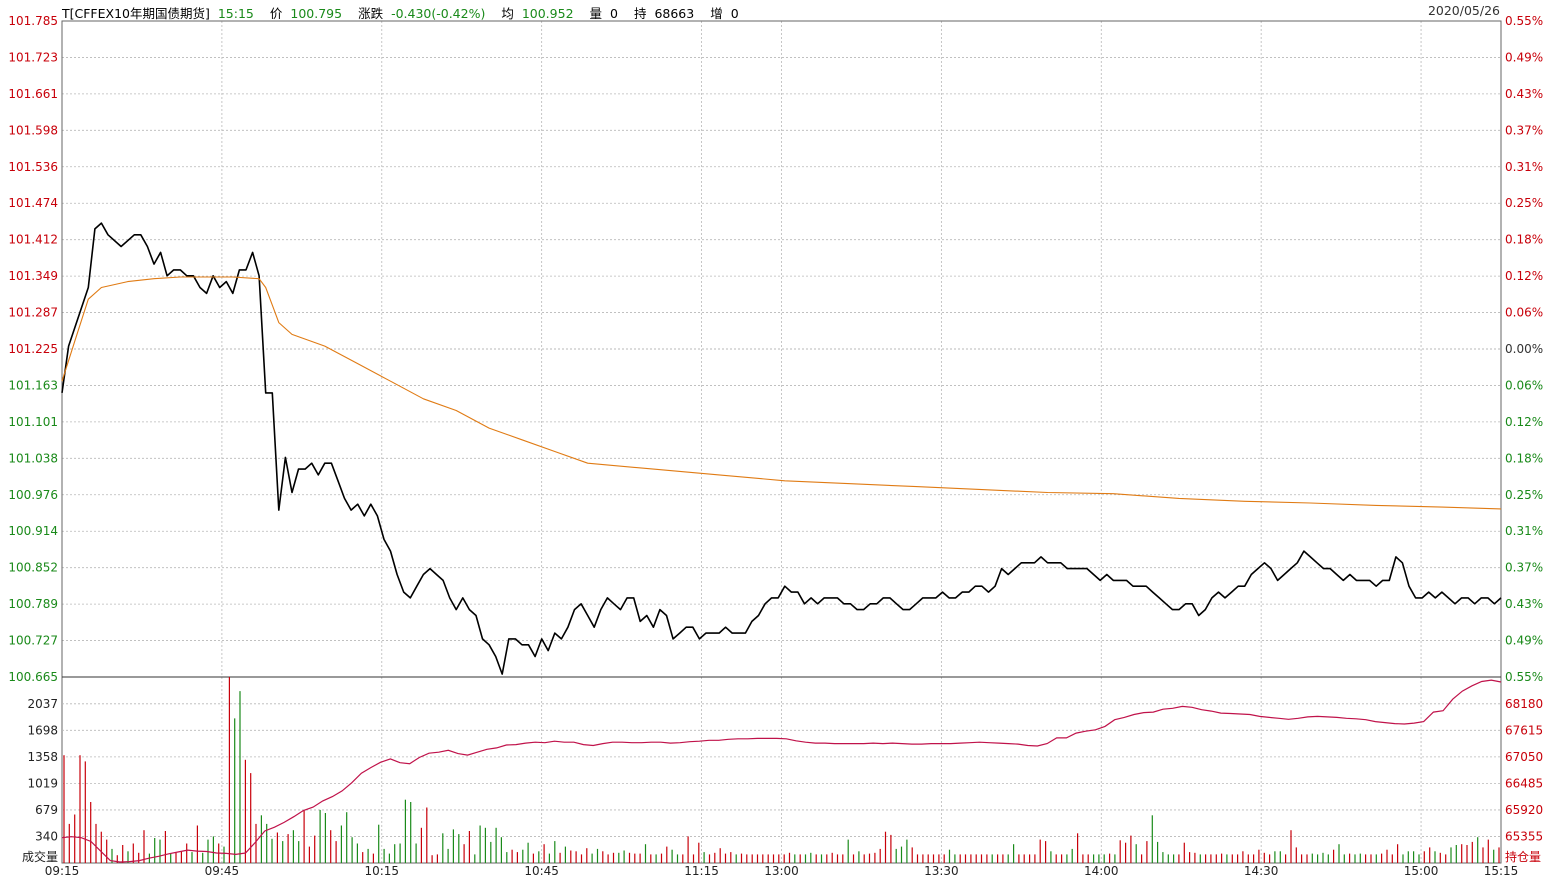 This screenshot has width=1557, height=884. What do you see at coordinates (42, 704) in the screenshot?
I see `volume-tick-label: 2037` at bounding box center [42, 704].